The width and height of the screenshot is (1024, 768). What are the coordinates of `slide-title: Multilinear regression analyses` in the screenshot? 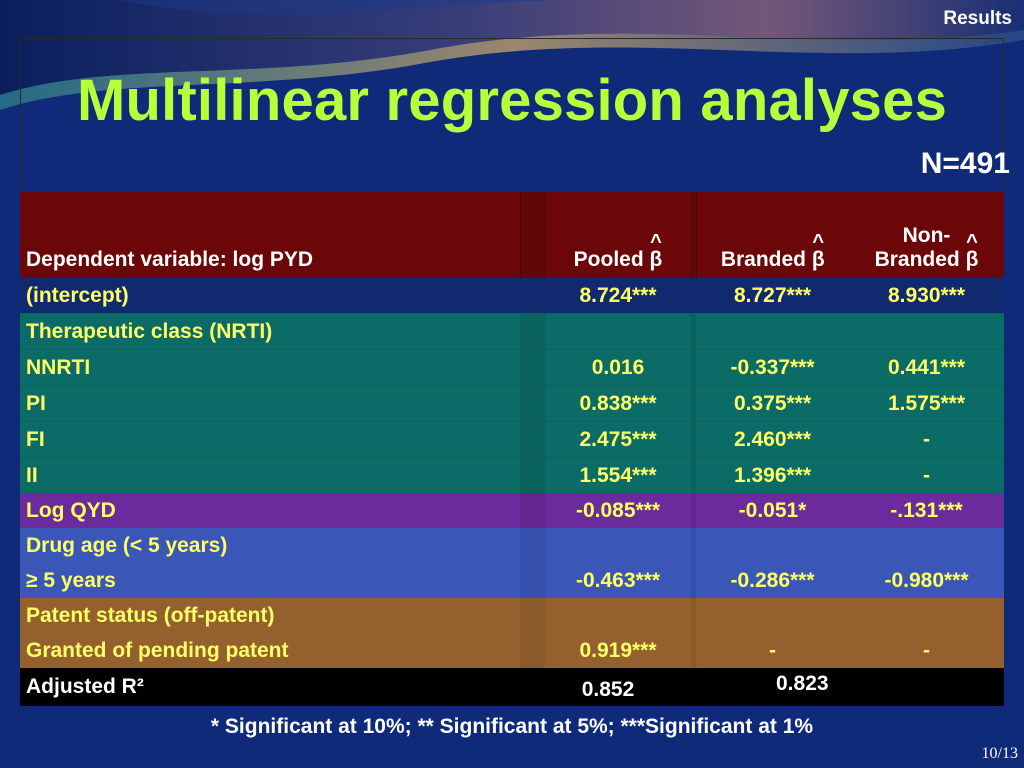 It's located at (512, 100).